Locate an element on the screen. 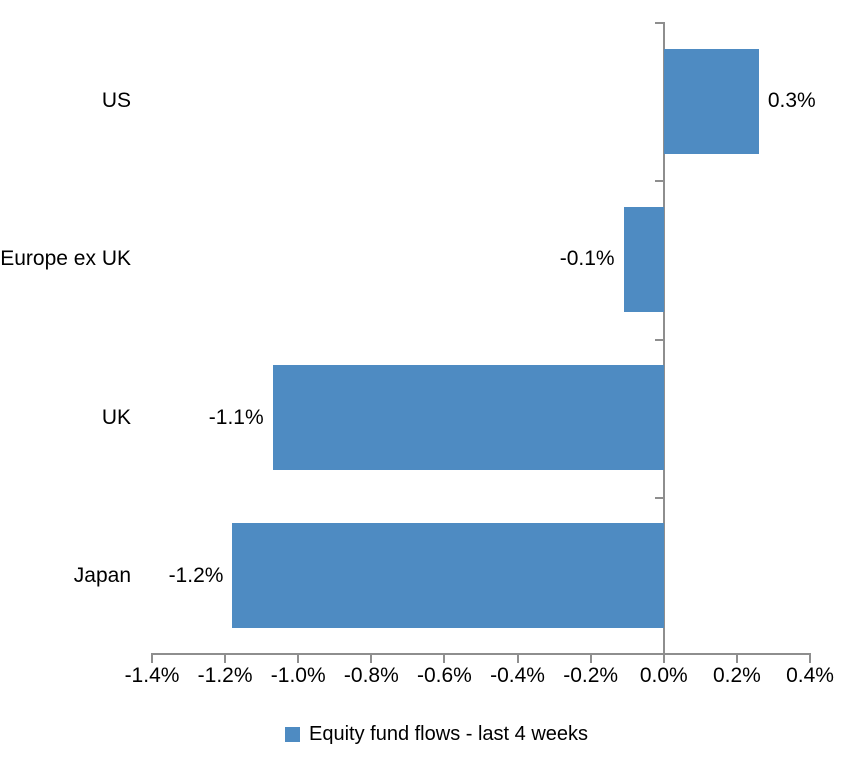 This screenshot has width=852, height=757. x-tick-label: -0.2% is located at coordinates (591, 675).